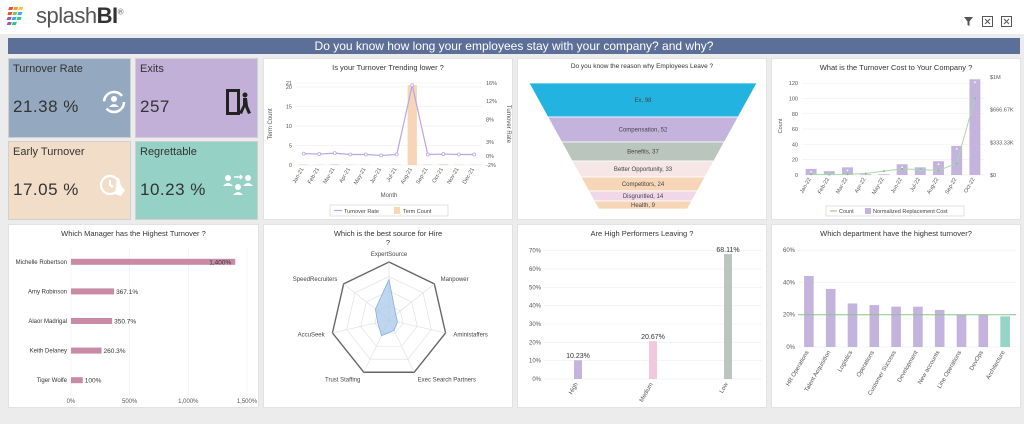 The image size is (1024, 424). I want to click on kpi-regrettable: Regrettable 10.23 %, so click(196, 180).